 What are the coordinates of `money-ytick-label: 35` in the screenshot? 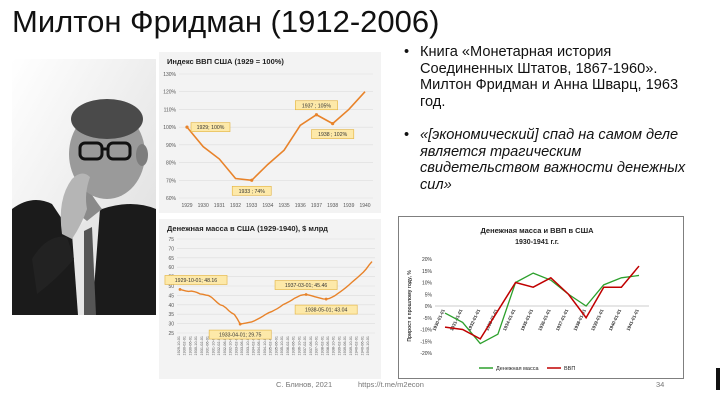 It's located at (171, 315).